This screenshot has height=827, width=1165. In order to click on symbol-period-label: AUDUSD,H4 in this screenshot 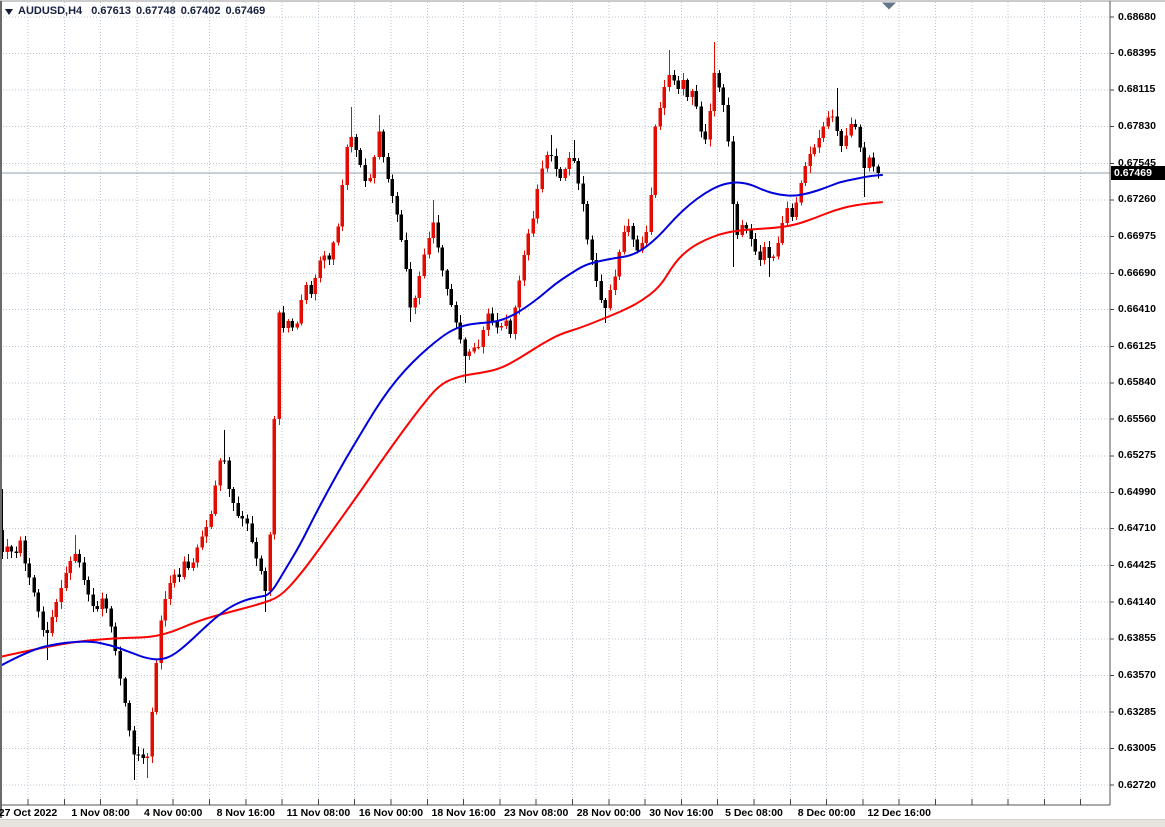, I will do `click(50, 11)`.